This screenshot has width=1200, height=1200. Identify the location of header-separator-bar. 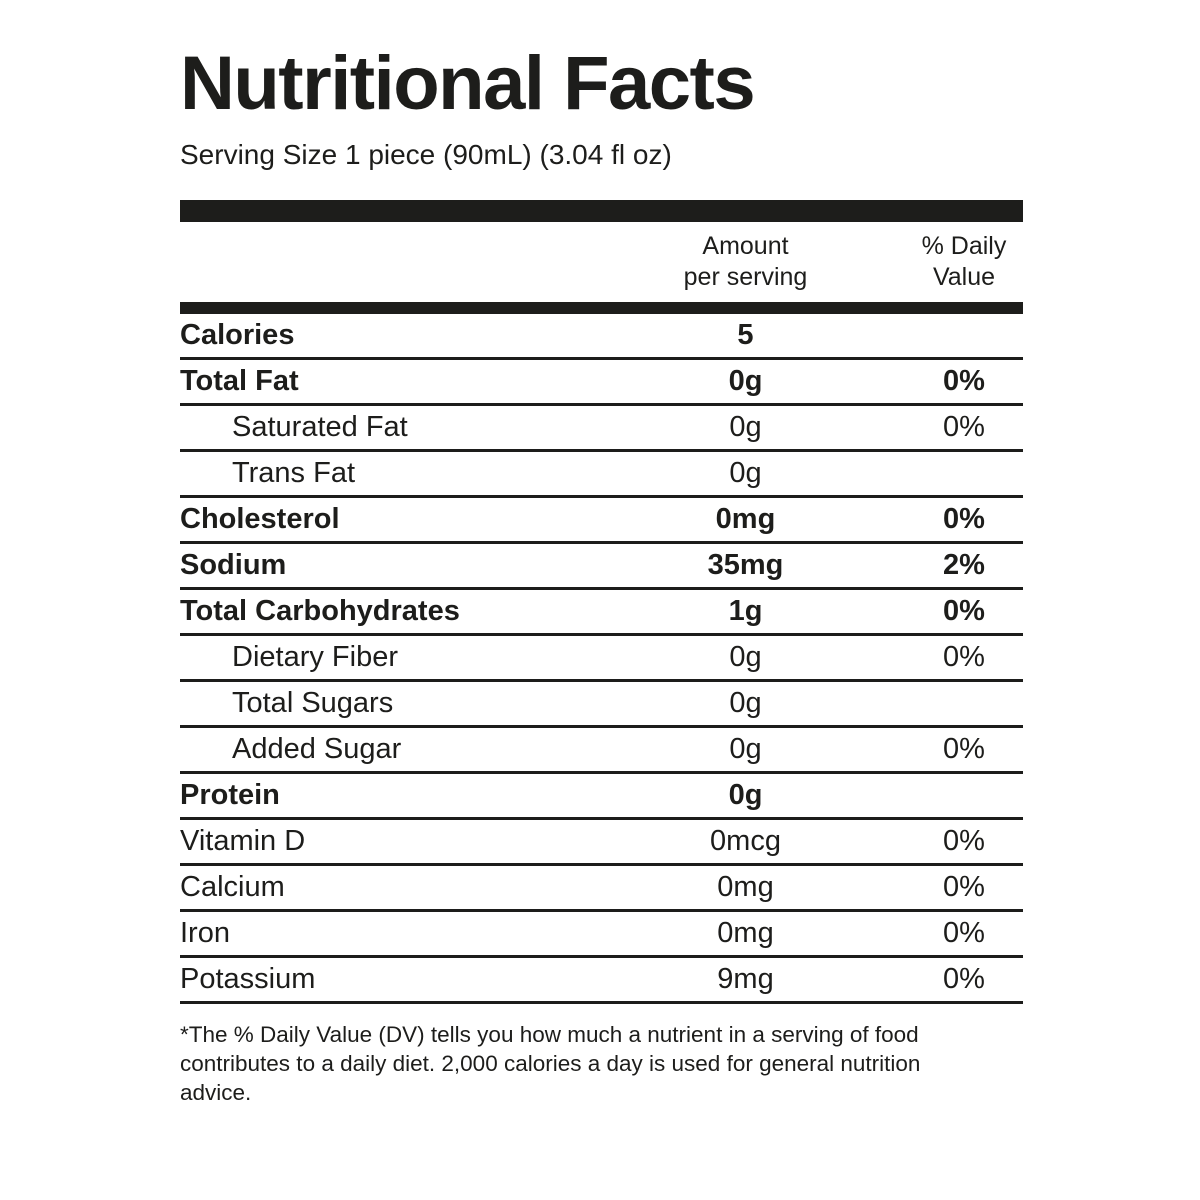
(601, 307).